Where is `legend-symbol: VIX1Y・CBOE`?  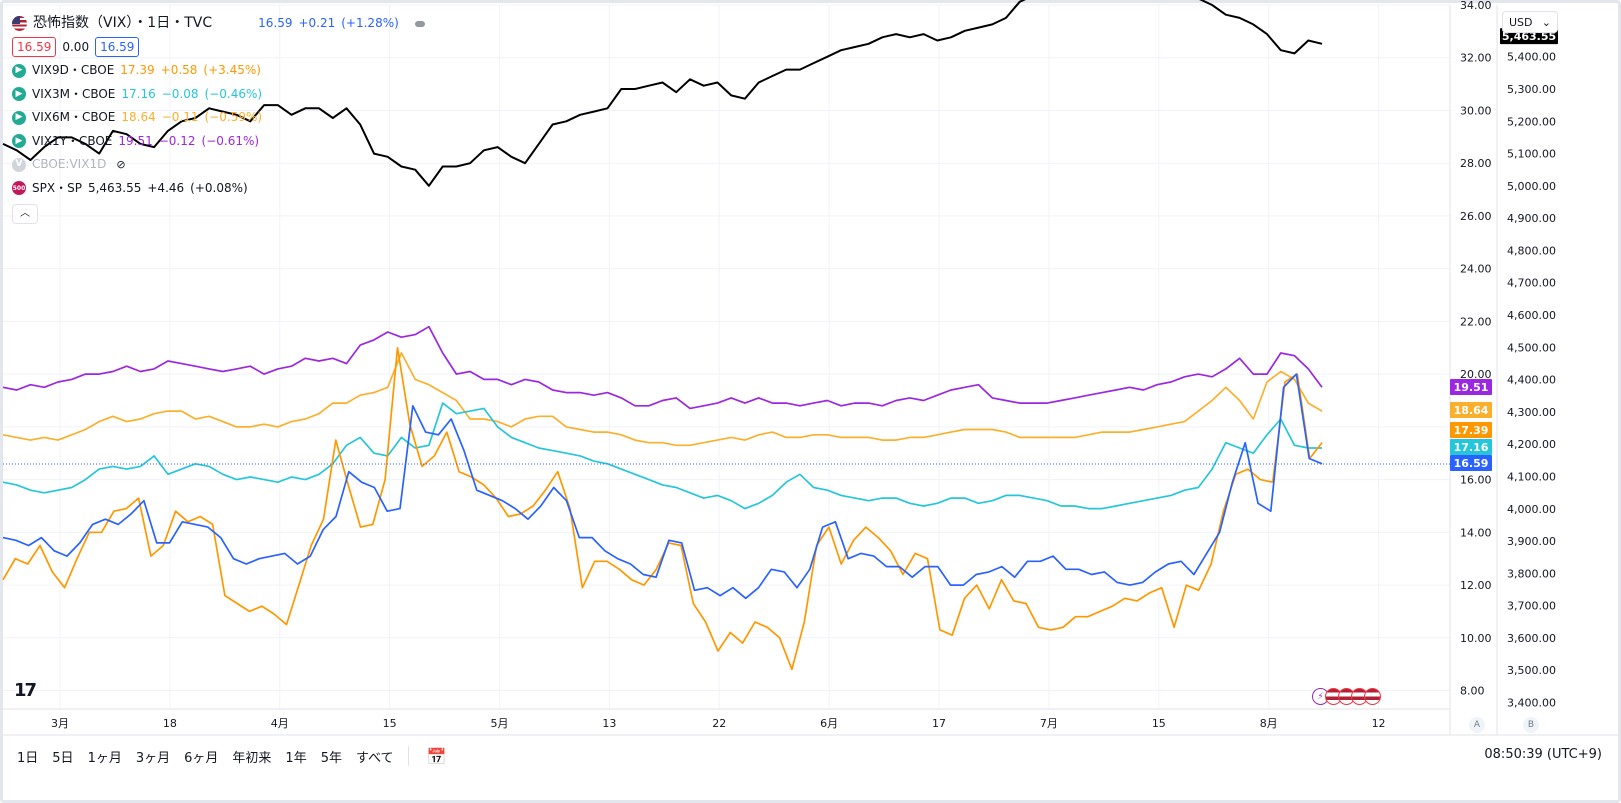 legend-symbol: VIX1Y・CBOE is located at coordinates (72, 140).